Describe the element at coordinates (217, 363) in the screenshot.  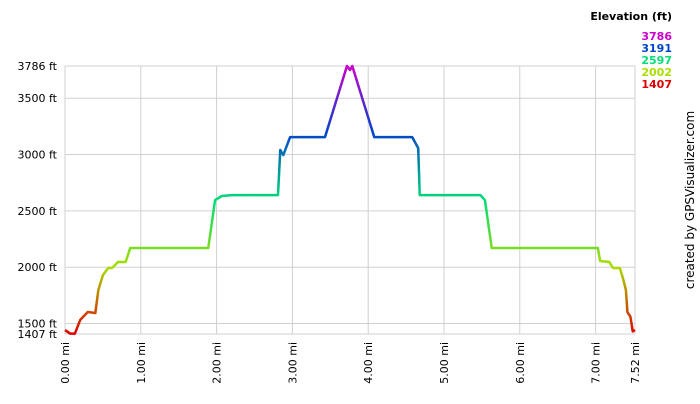
I see `x-tick-label: 2.00 mi` at that location.